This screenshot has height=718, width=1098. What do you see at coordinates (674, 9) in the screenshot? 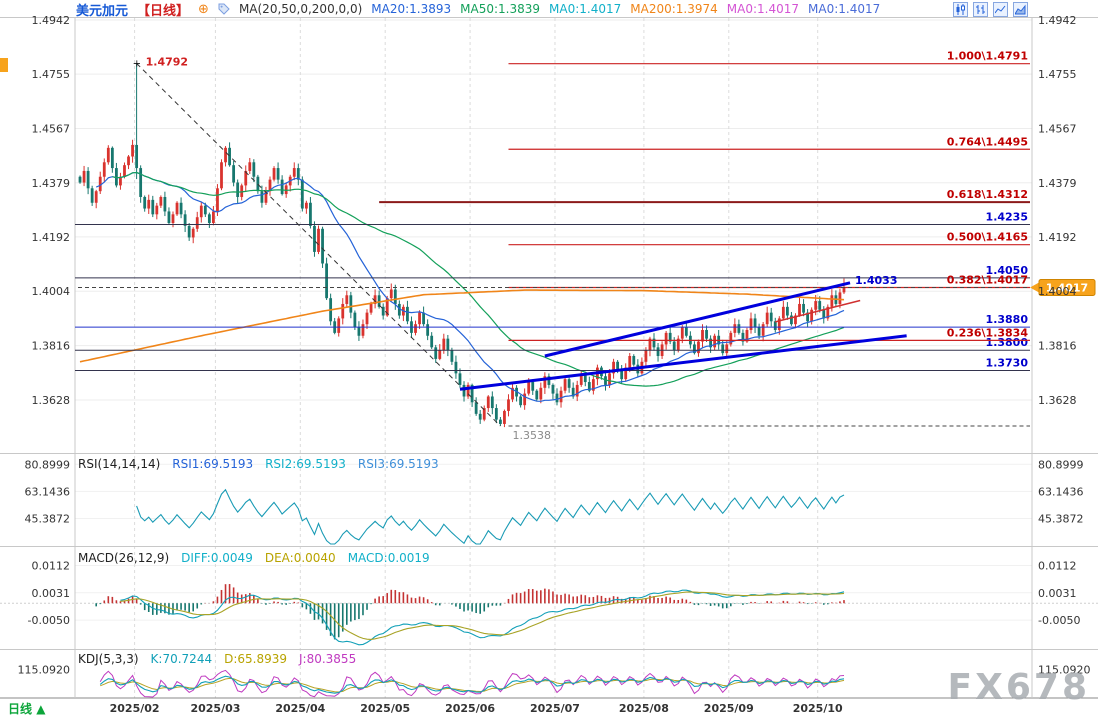
I see `ma200-value: MA200:1.3974` at bounding box center [674, 9].